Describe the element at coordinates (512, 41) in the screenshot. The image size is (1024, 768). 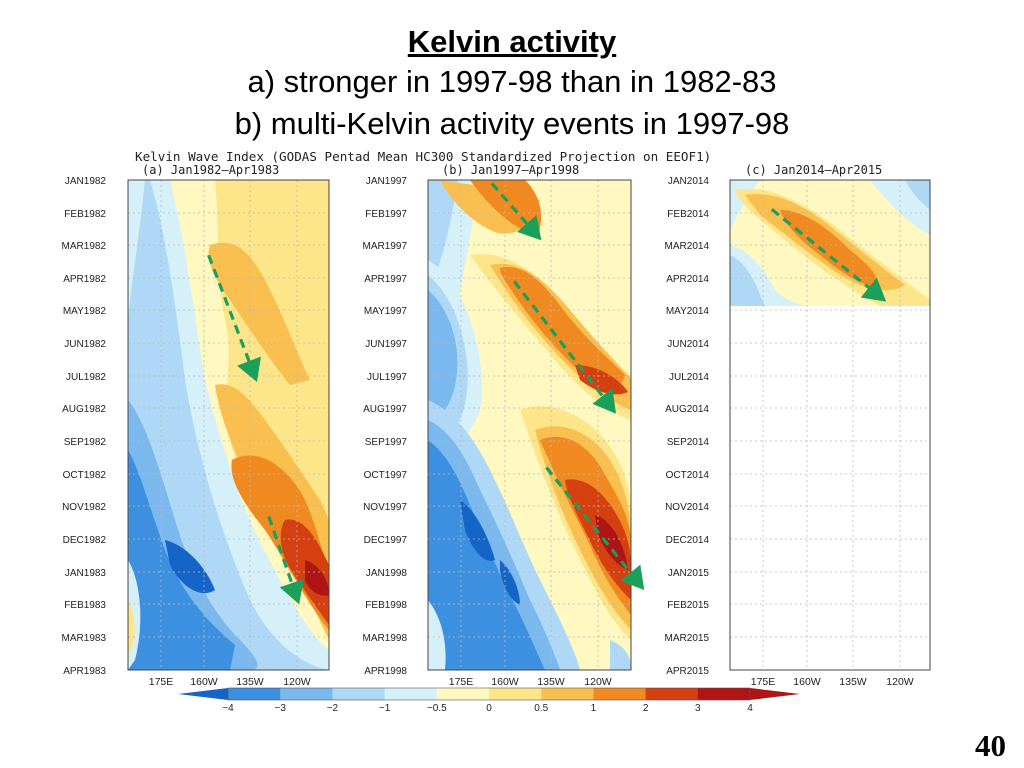
I see `slide-title: Kelvin activity` at that location.